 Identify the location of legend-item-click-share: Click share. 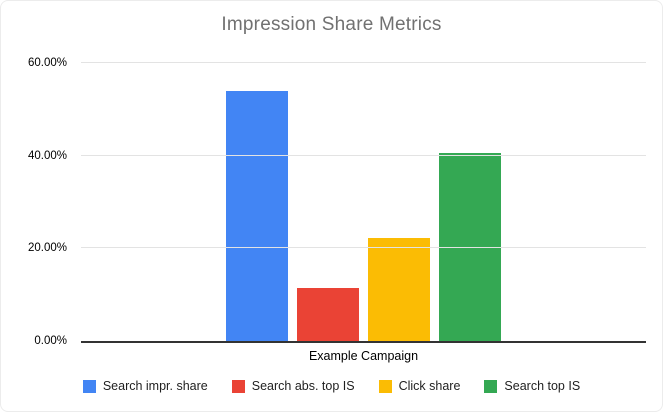
(419, 386).